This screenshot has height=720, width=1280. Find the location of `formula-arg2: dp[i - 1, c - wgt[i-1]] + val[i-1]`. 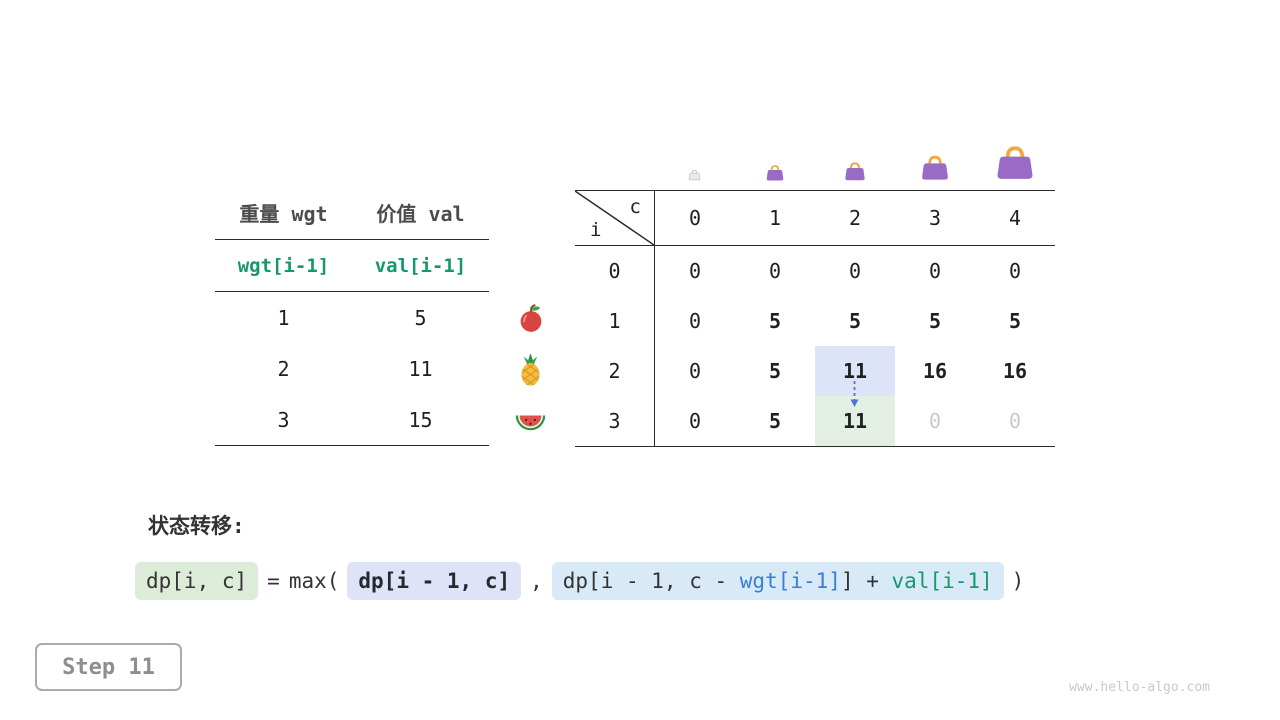

formula-arg2: dp[i - 1, c - wgt[i-1]] + val[i-1] is located at coordinates (777, 581).